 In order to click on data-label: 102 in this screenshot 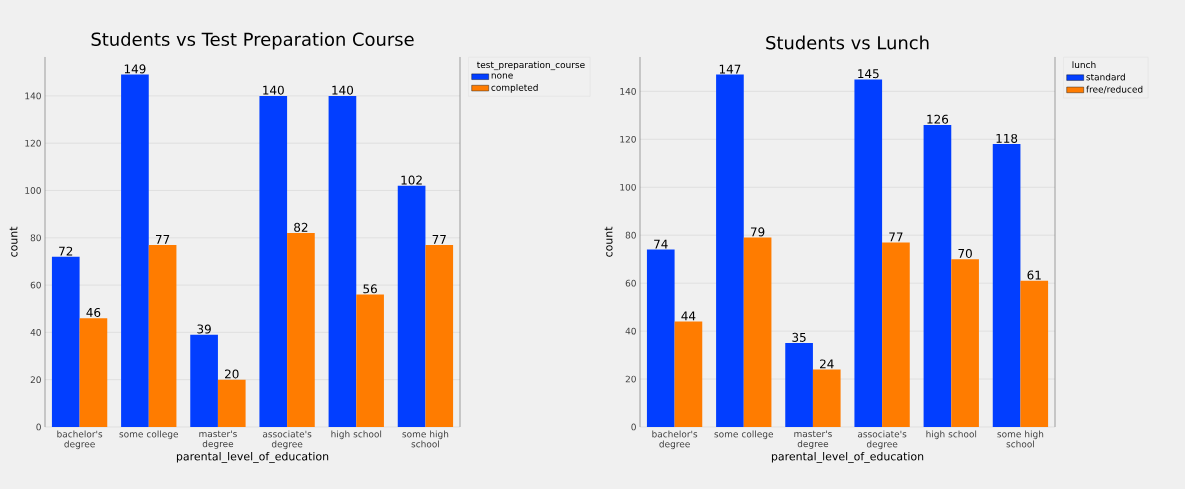, I will do `click(411, 180)`.